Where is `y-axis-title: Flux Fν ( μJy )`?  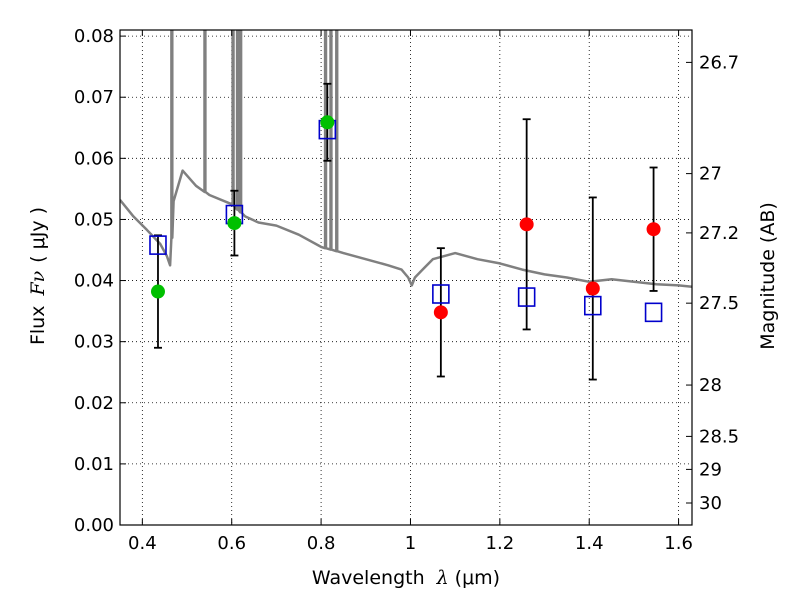
y-axis-title: Flux Fν ( μJy ) is located at coordinates (38, 276).